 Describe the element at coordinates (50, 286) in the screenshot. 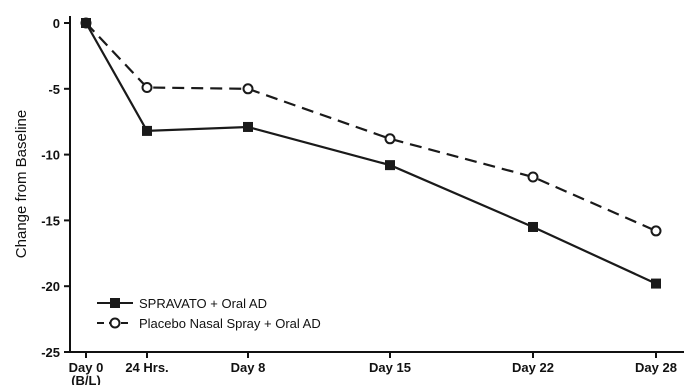

I see `y-tick-label: -20` at that location.